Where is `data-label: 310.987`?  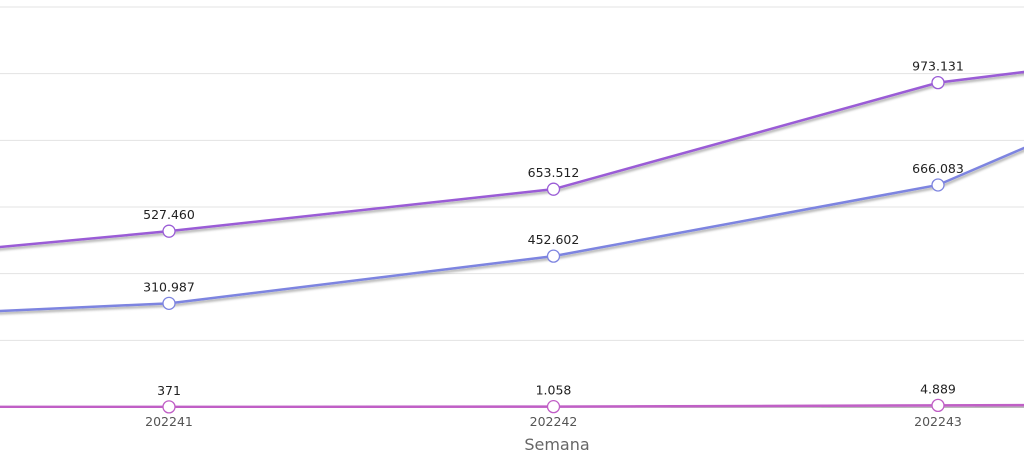 data-label: 310.987 is located at coordinates (169, 286).